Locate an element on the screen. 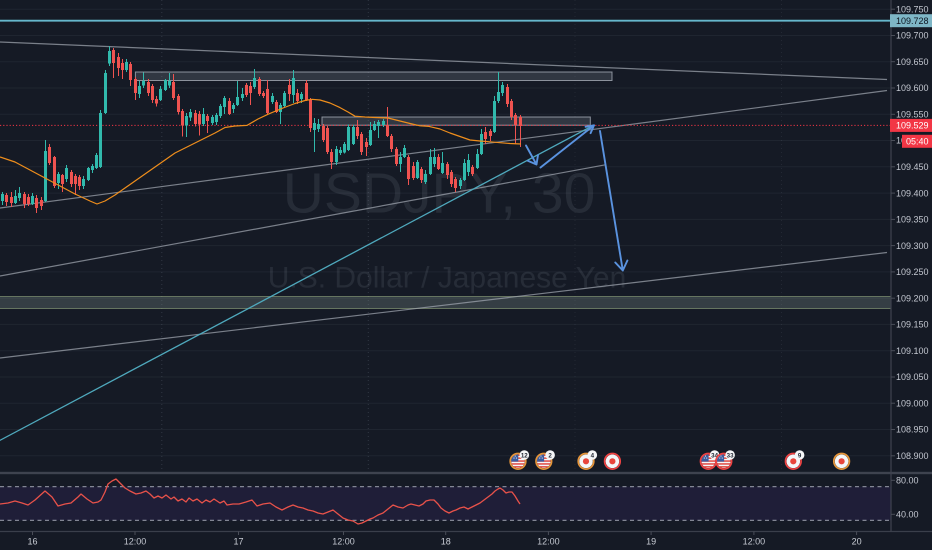  svg-text: 109.200 is located at coordinates (912, 298).